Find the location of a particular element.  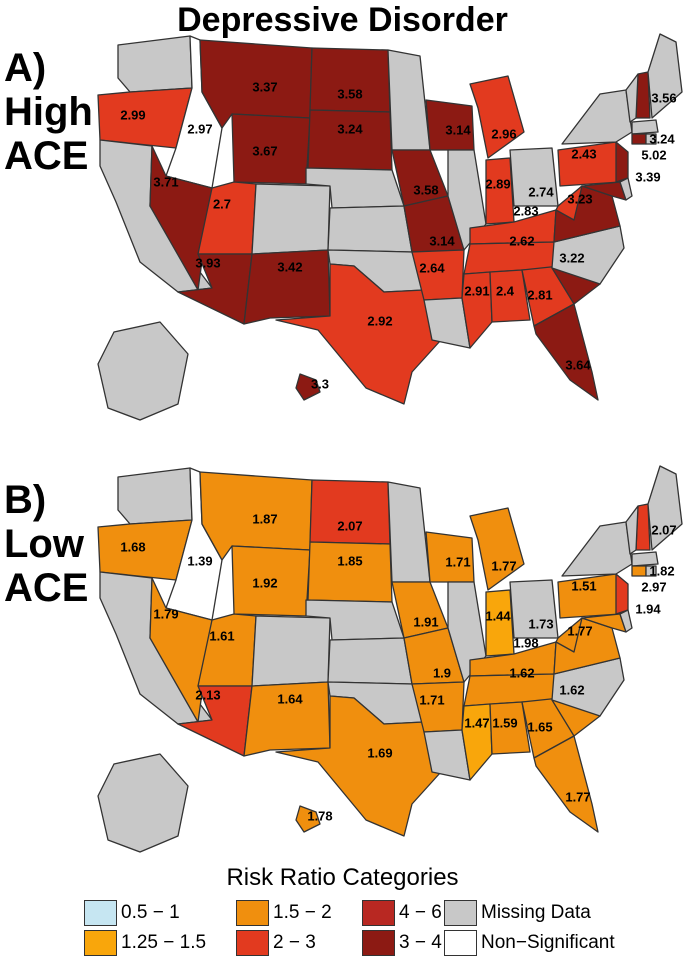

high-ace-state-hi is located at coordinates (308, 387).